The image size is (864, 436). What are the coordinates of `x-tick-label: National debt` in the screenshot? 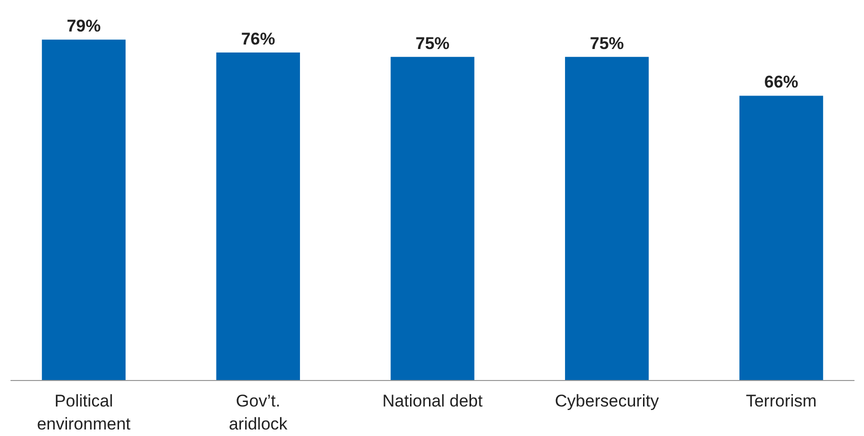 It's located at (432, 401).